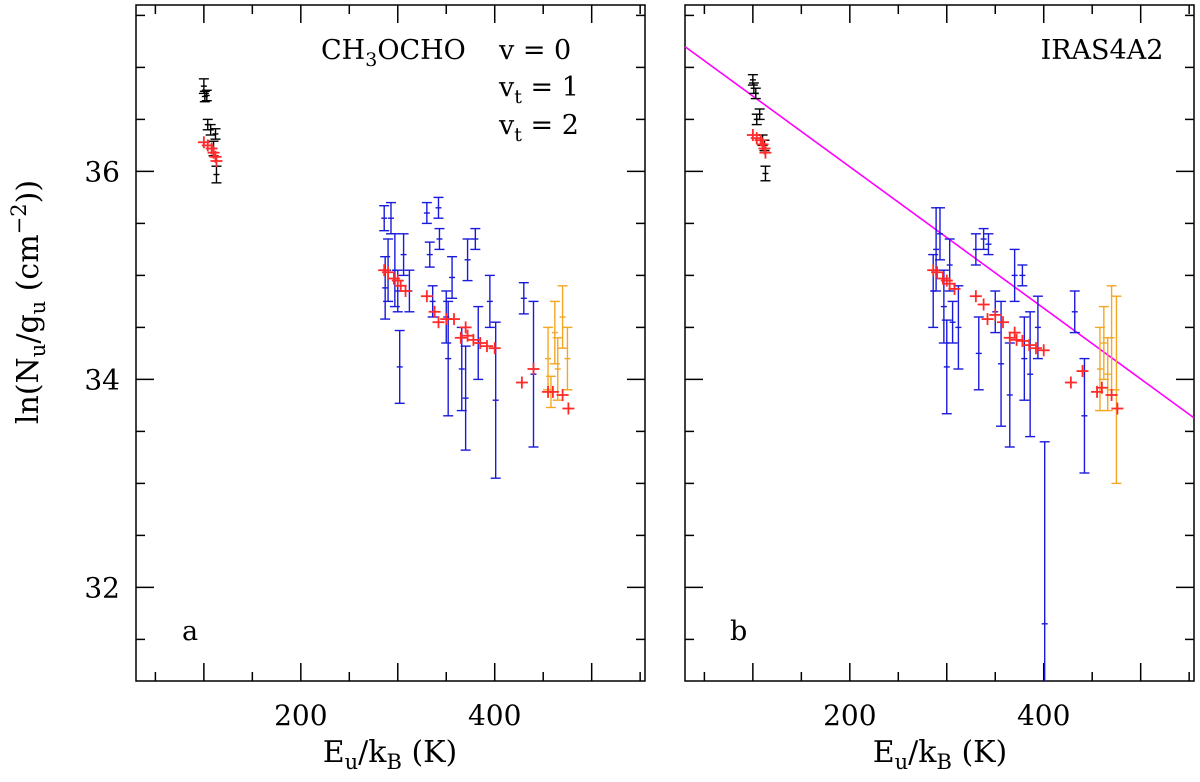  I want to click on legend-vt2: vt = 2, so click(538, 128).